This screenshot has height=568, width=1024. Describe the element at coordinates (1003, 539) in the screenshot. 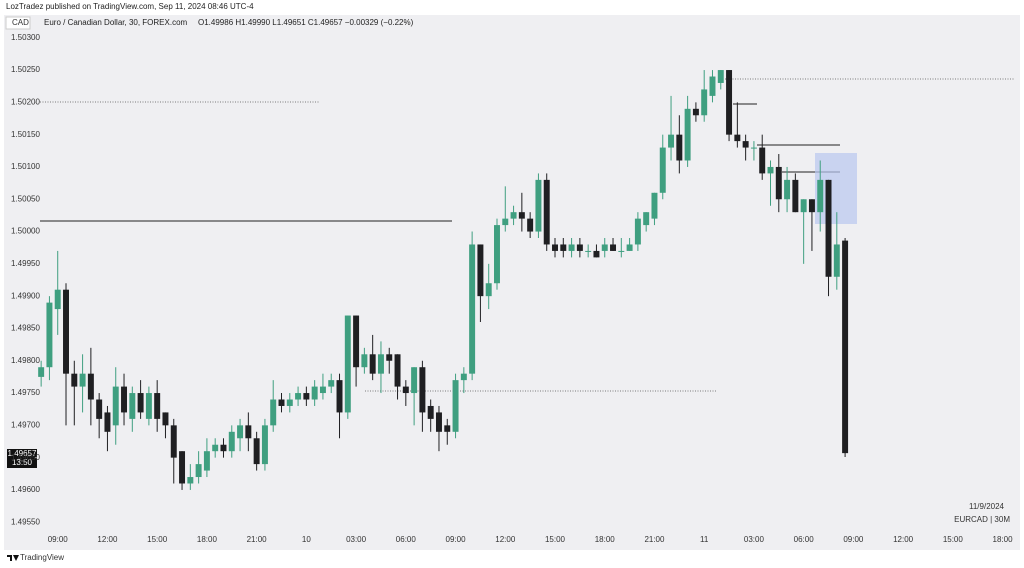

I see `x-tick-label: 18:00` at that location.